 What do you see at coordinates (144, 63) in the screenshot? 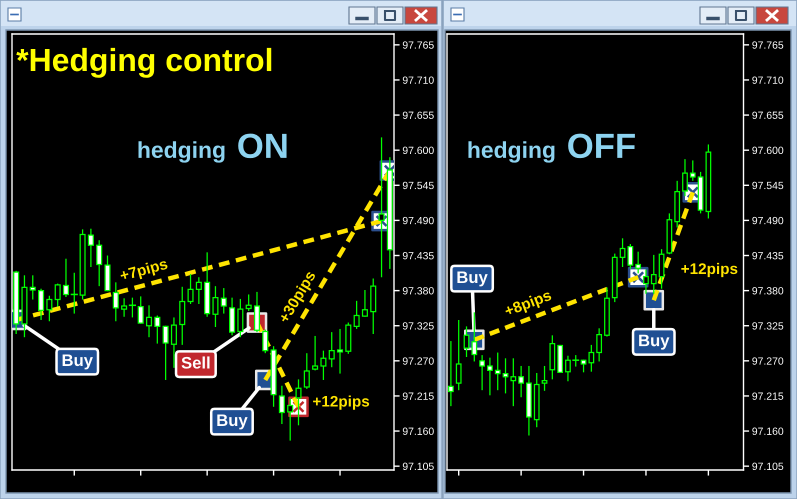
I see `annotation: *Hedging control` at bounding box center [144, 63].